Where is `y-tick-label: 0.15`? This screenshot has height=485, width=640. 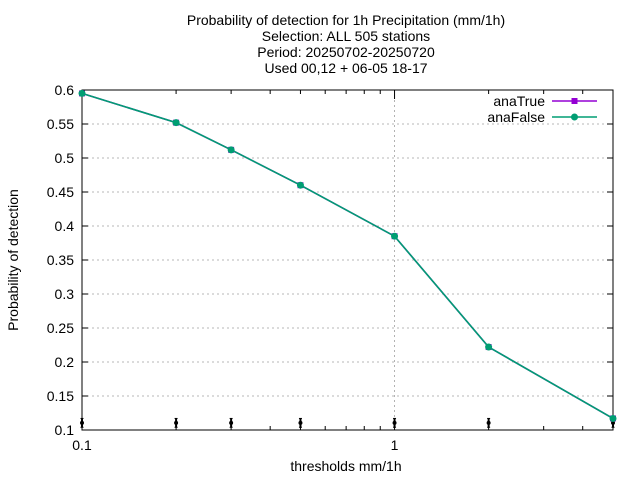
y-tick-label: 0.15 is located at coordinates (60, 396).